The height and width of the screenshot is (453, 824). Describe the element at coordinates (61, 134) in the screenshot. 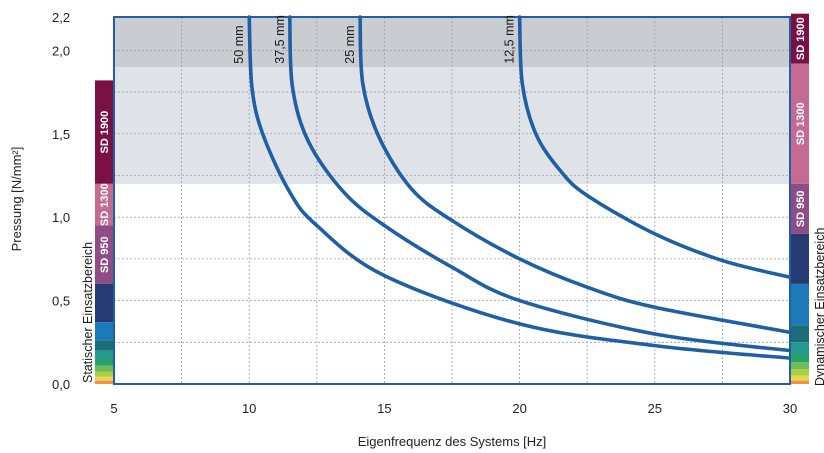

I see `y-tick-label: 1,5` at that location.